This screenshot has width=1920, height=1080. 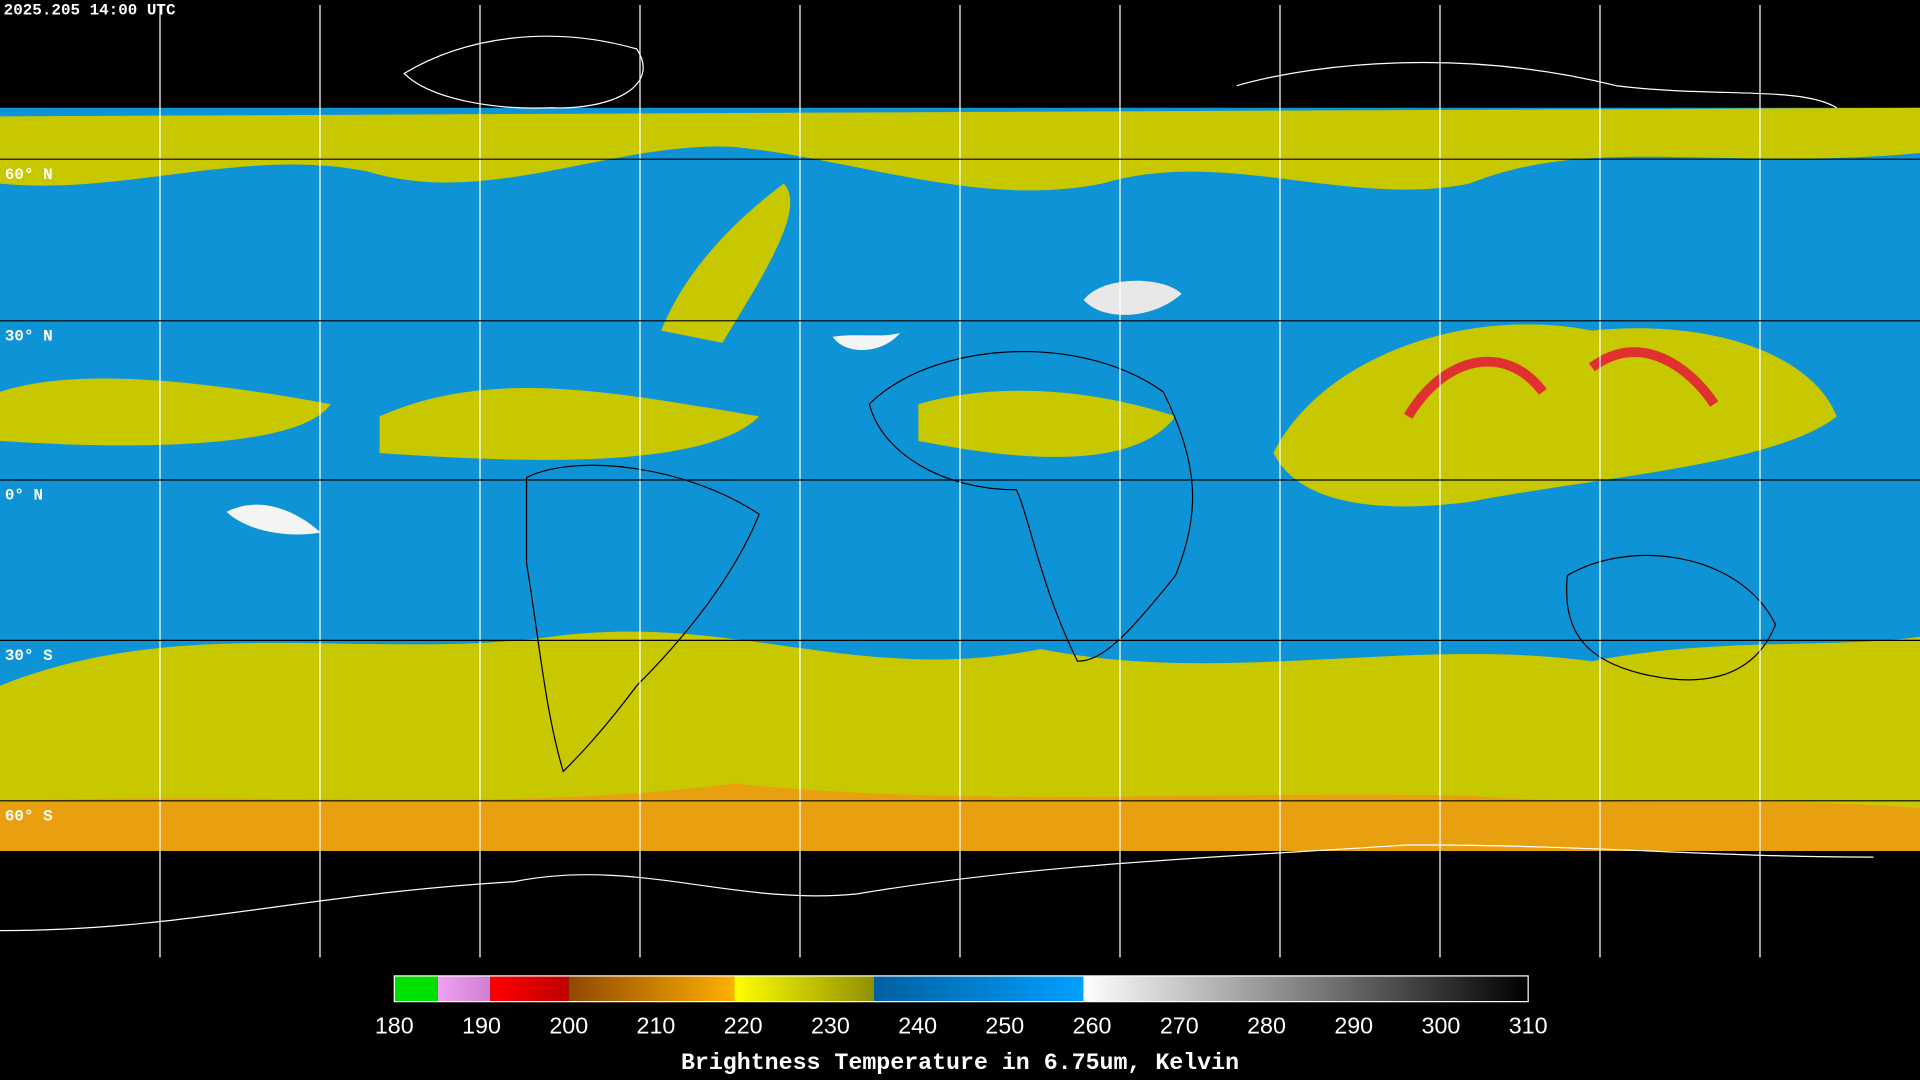 What do you see at coordinates (726, 263) in the screenshot?
I see `plume-atlantic` at bounding box center [726, 263].